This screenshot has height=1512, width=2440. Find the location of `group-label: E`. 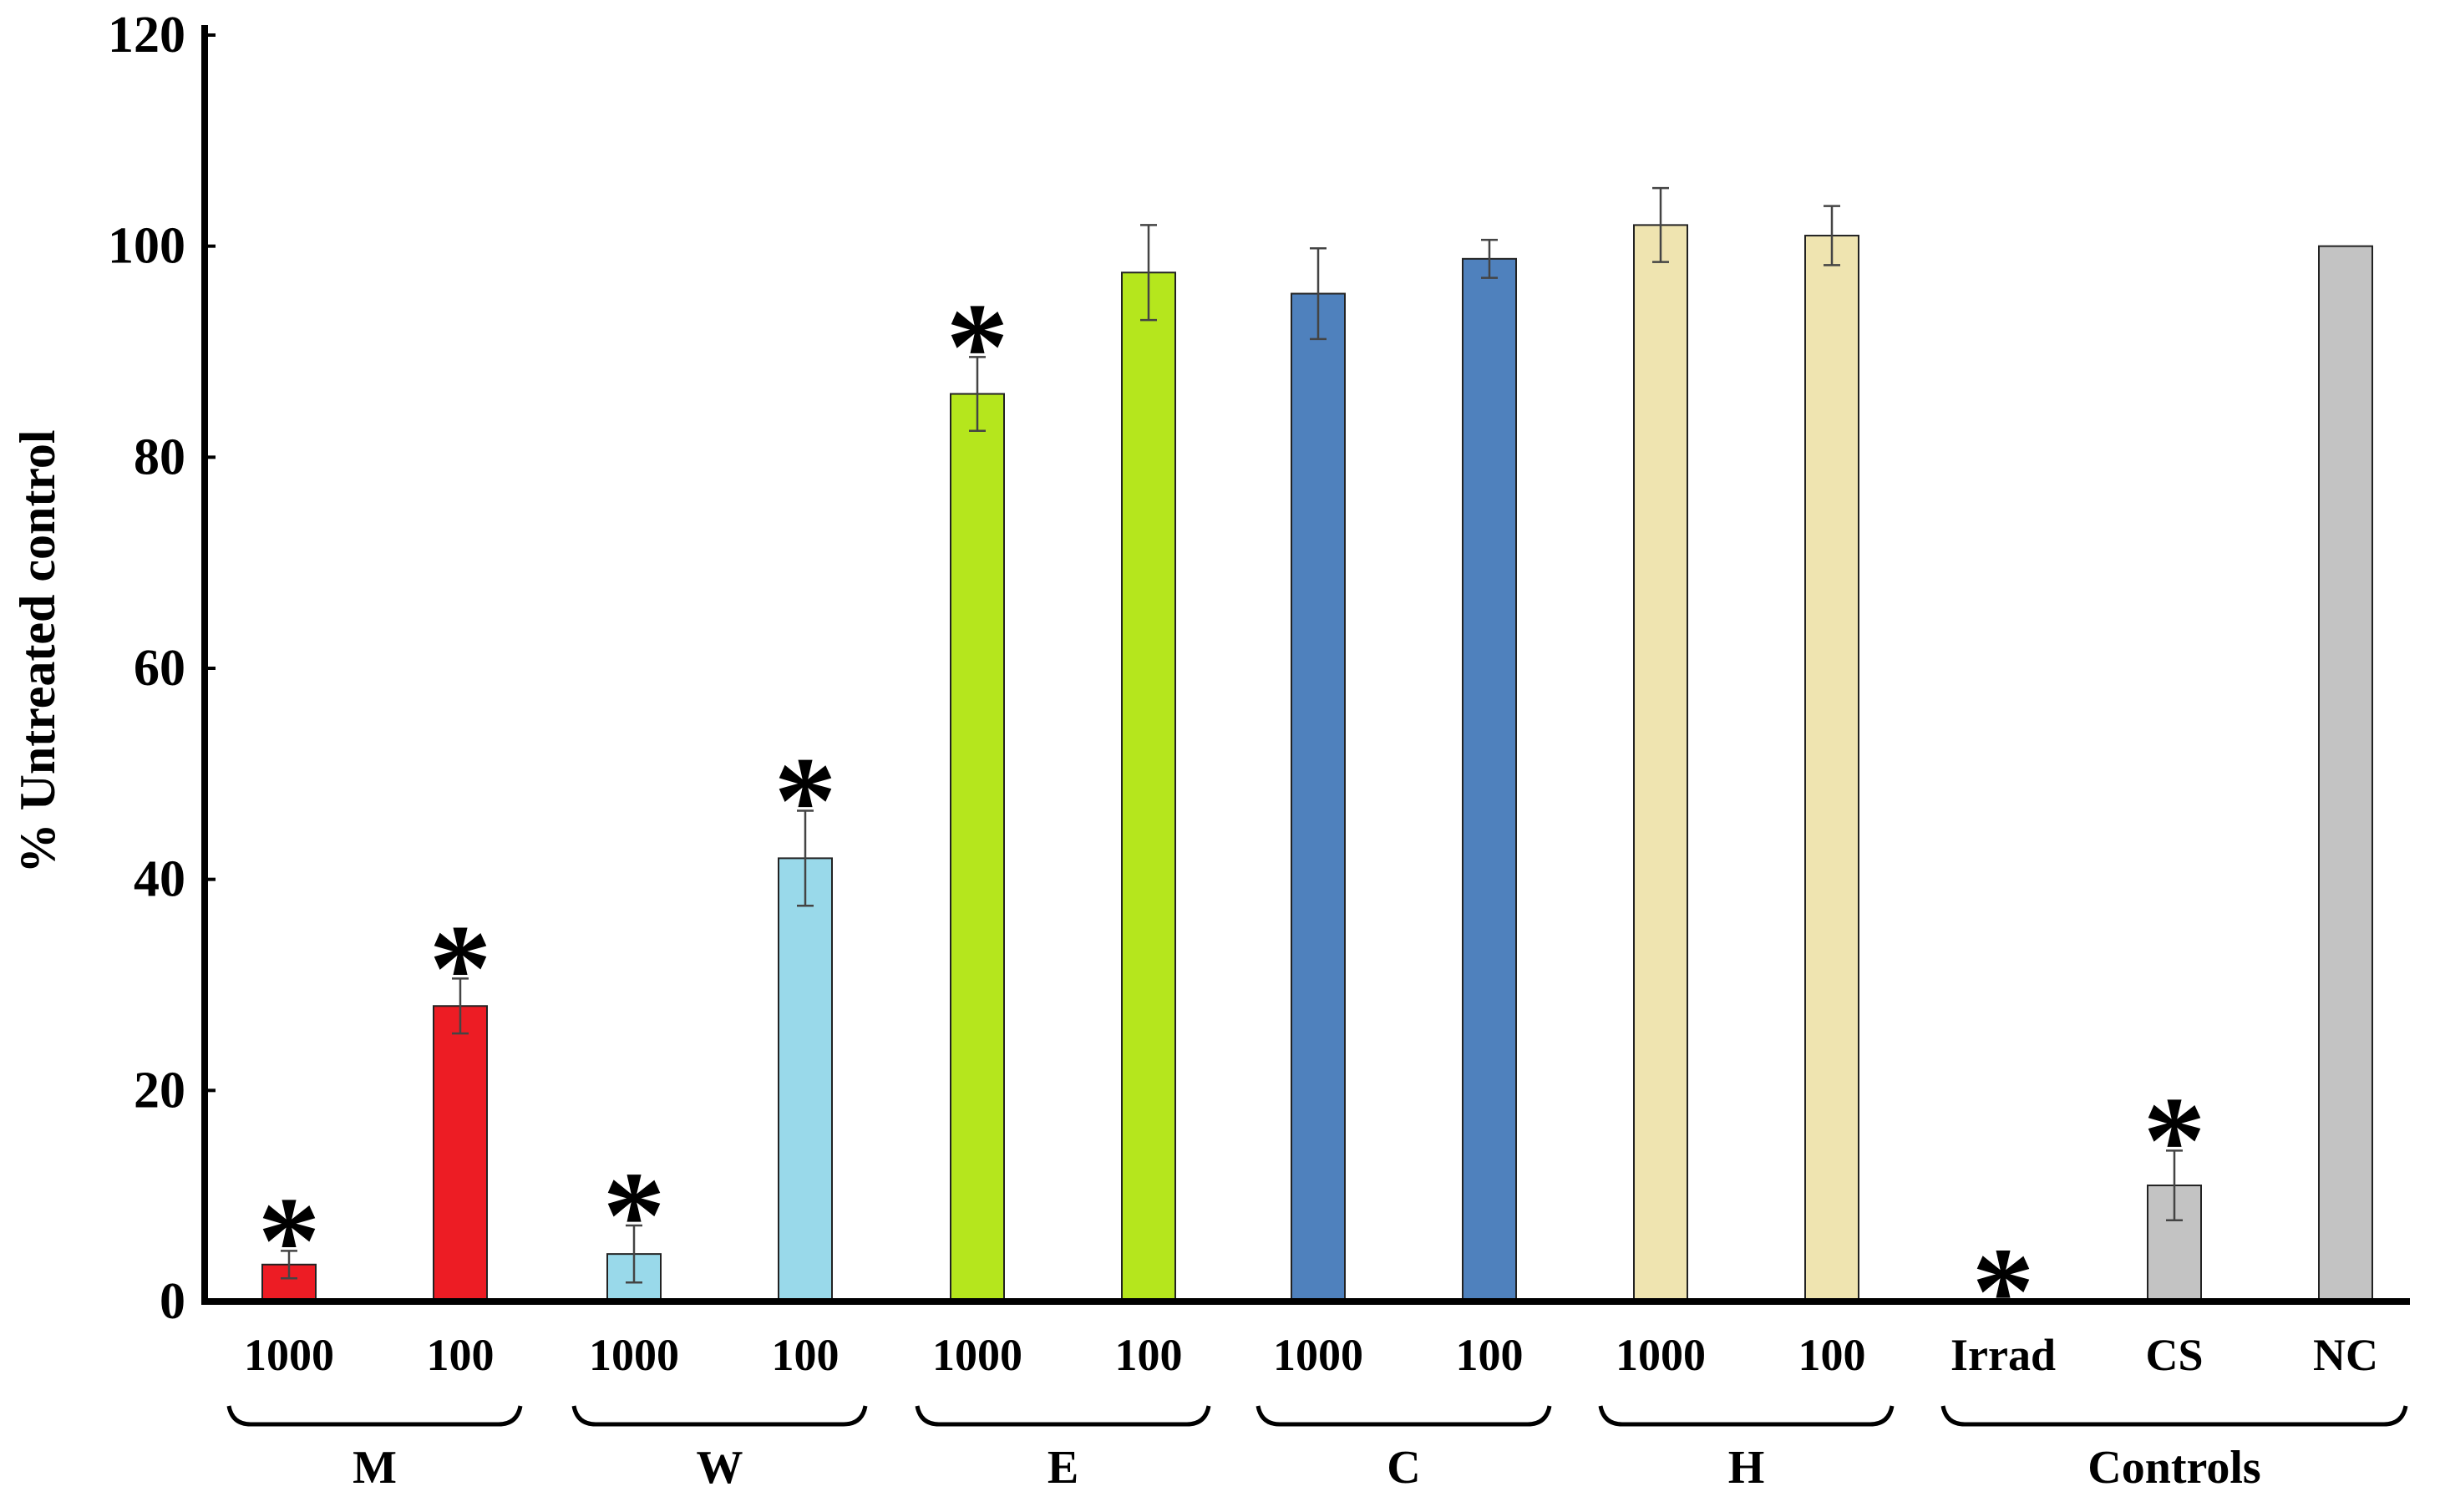

group-label: E is located at coordinates (1063, 1468).